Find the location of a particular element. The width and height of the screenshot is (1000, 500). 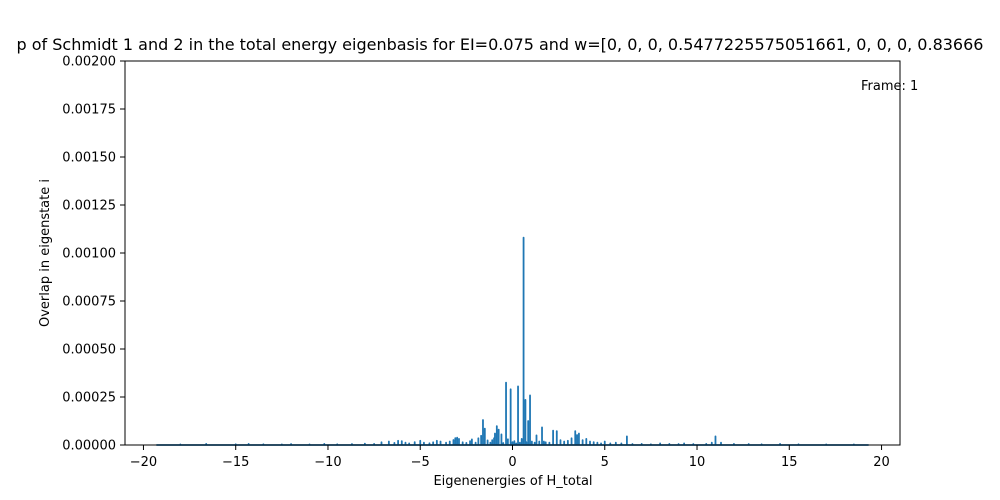

x-axis-ticks: −20 −15 −10 −5 0 5 10 15 20 is located at coordinates (510, 457).